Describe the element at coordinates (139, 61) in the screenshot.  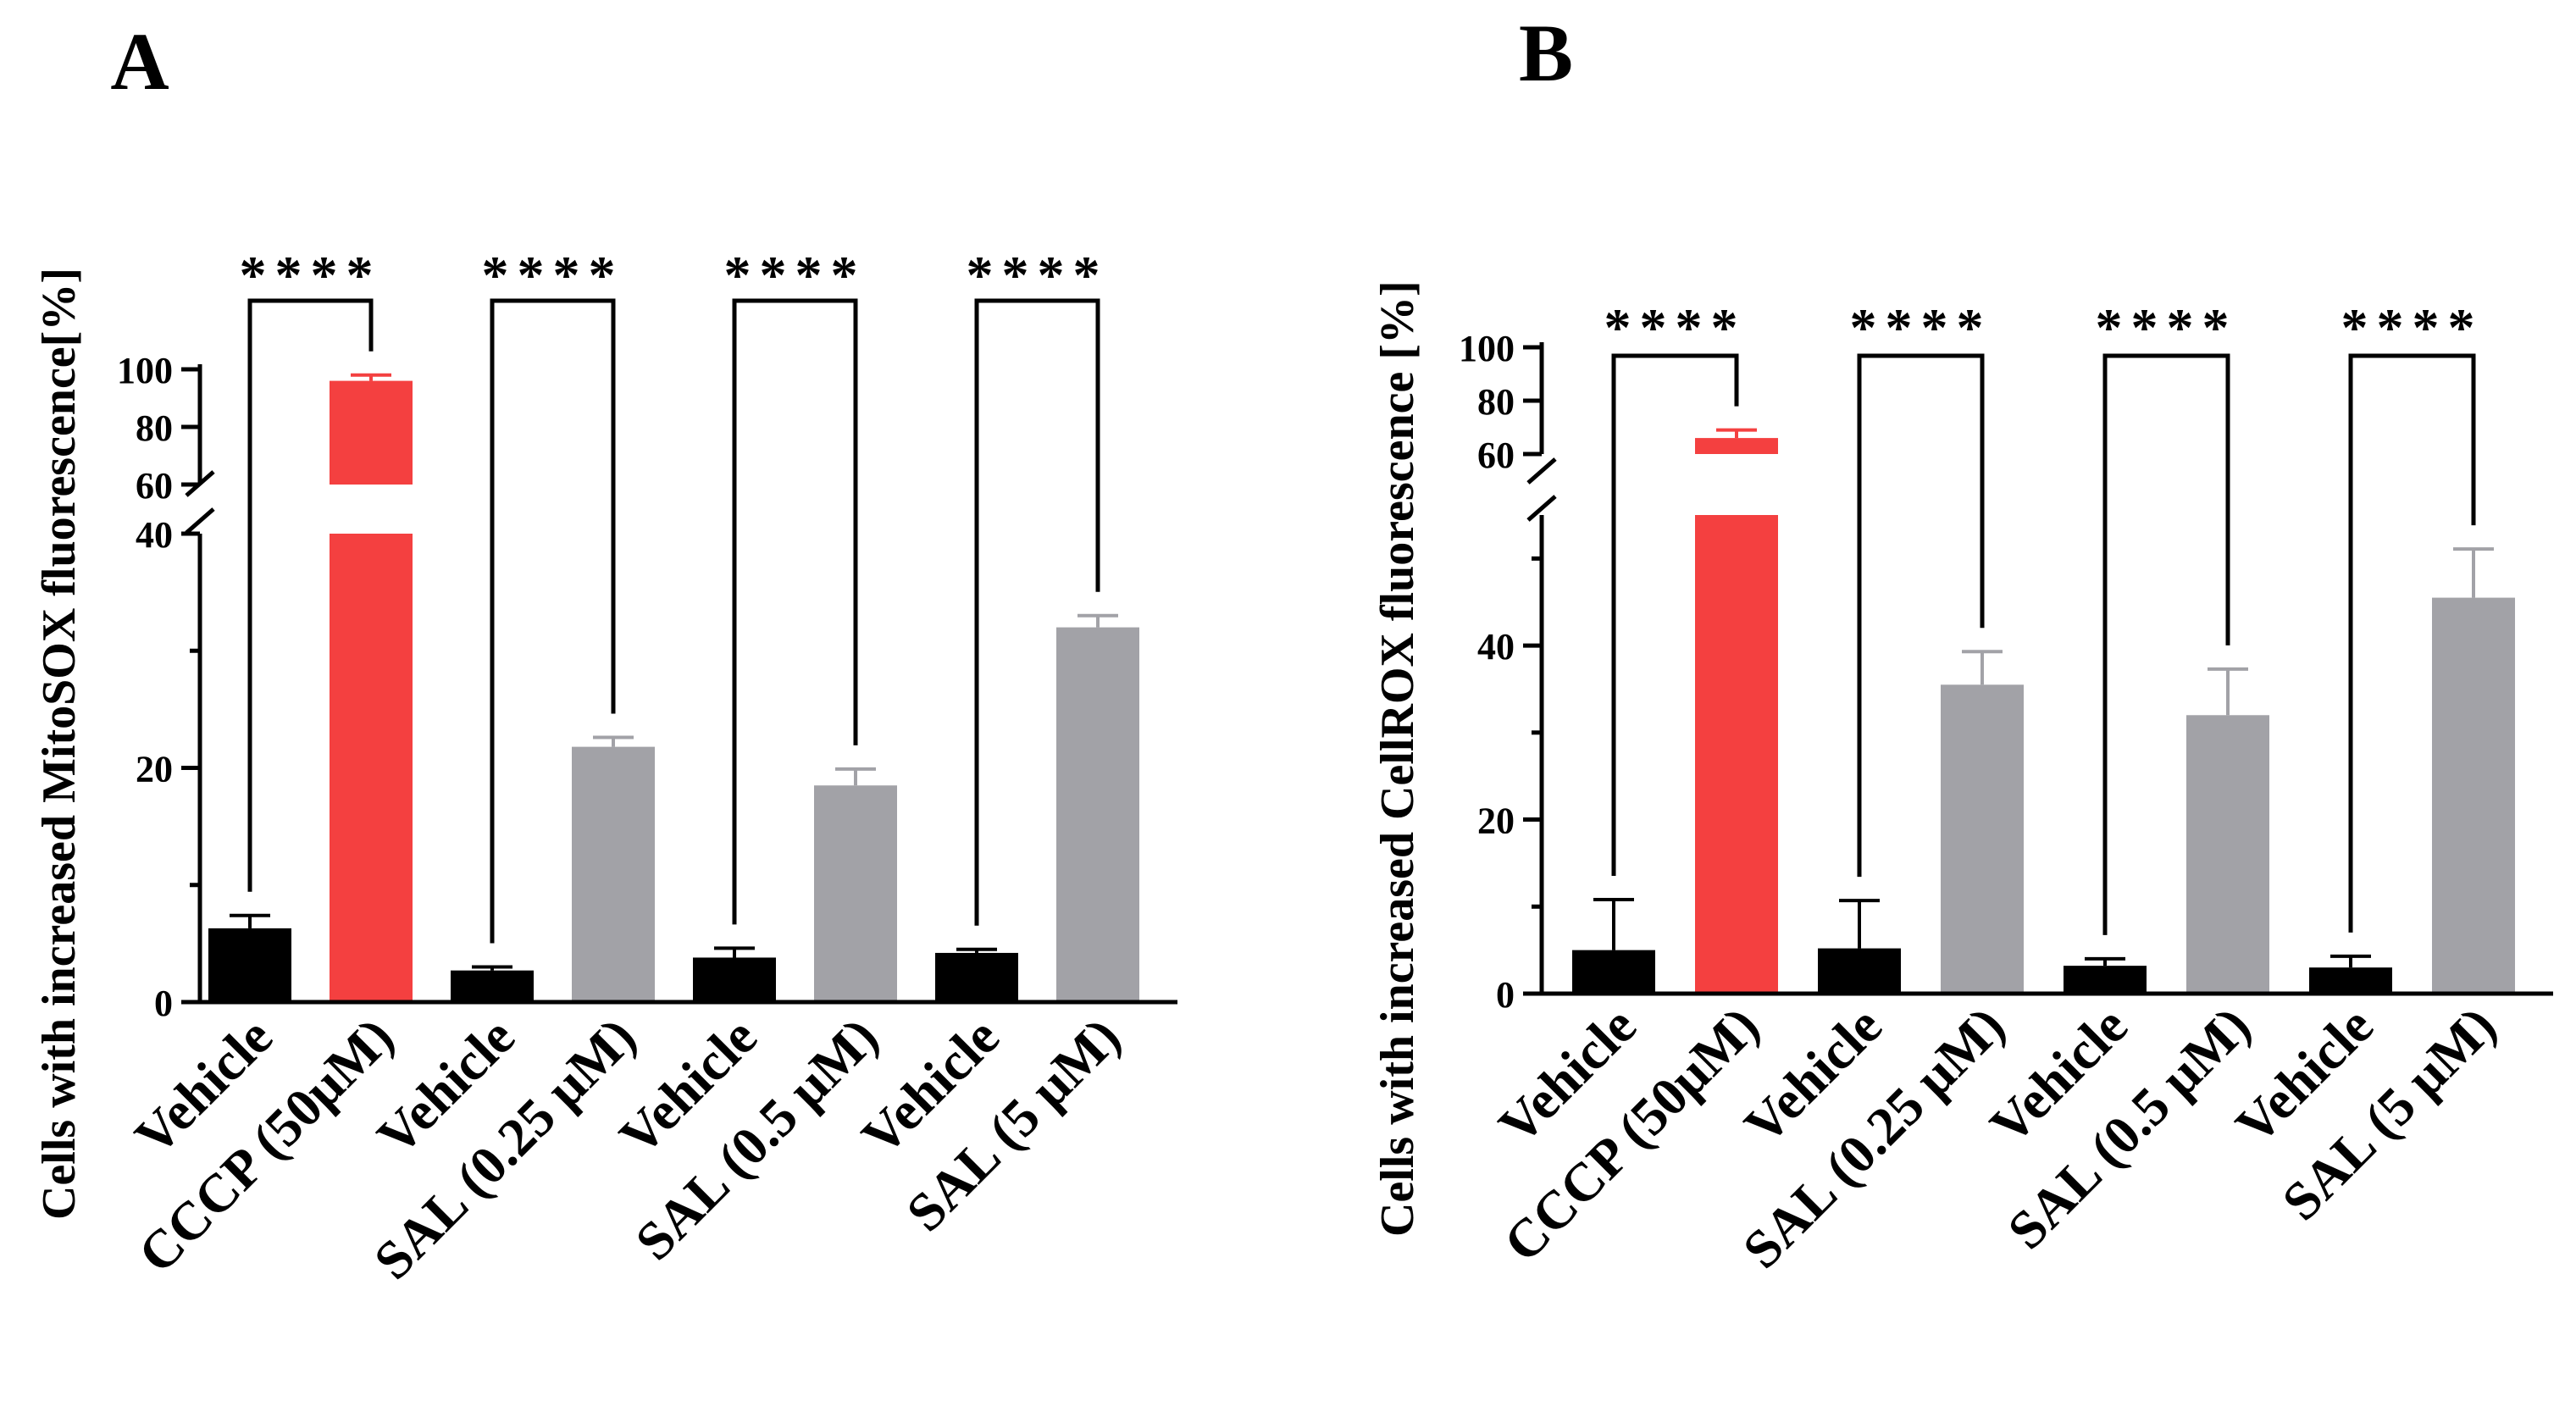
I see `panel-label: A` at that location.